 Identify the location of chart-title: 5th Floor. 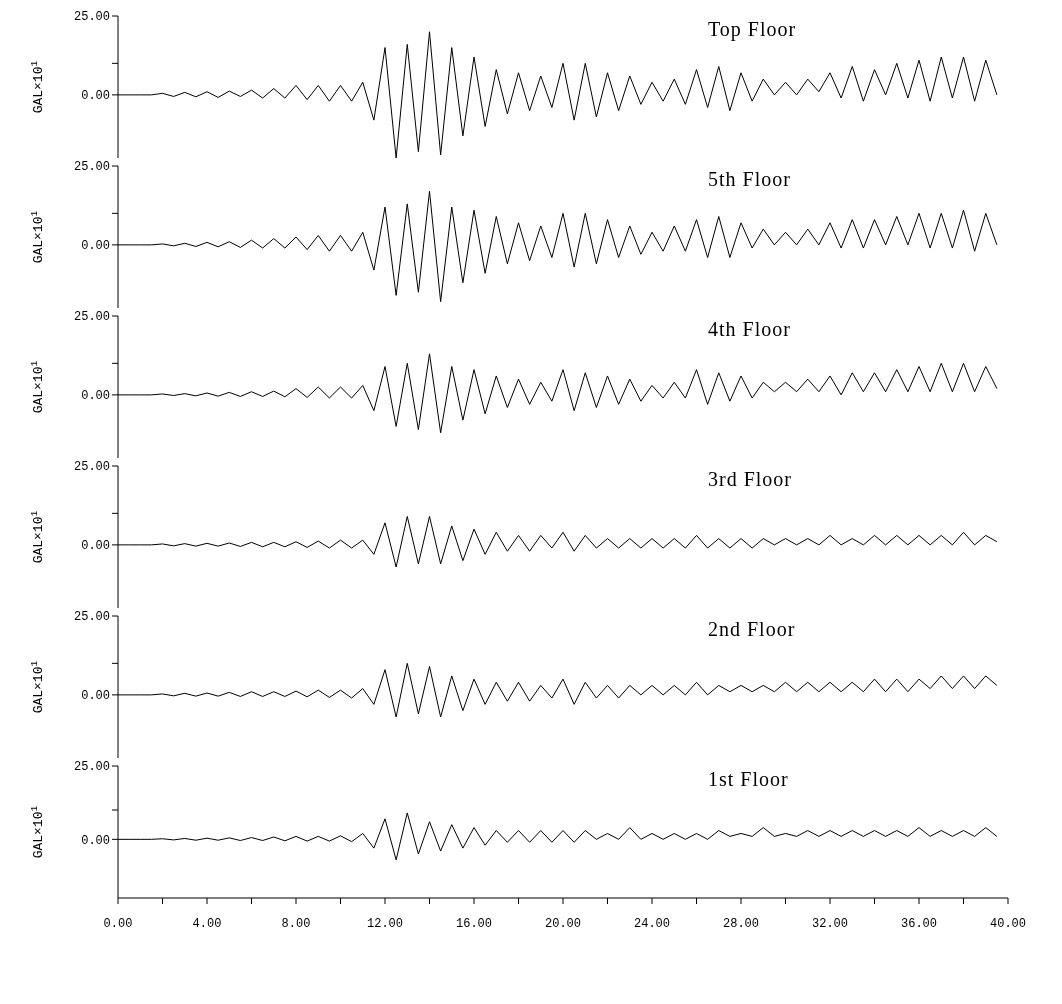
(749, 179).